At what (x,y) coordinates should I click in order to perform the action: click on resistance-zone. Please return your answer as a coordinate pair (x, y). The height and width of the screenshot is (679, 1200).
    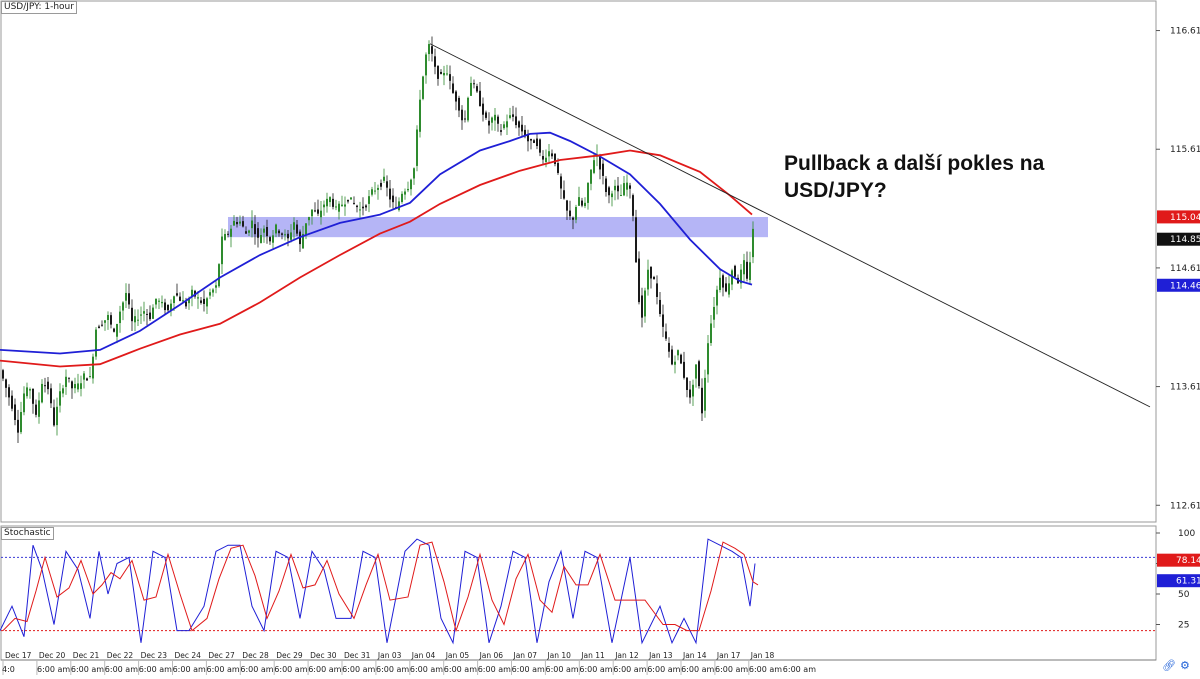
    Looking at the image, I should click on (498, 227).